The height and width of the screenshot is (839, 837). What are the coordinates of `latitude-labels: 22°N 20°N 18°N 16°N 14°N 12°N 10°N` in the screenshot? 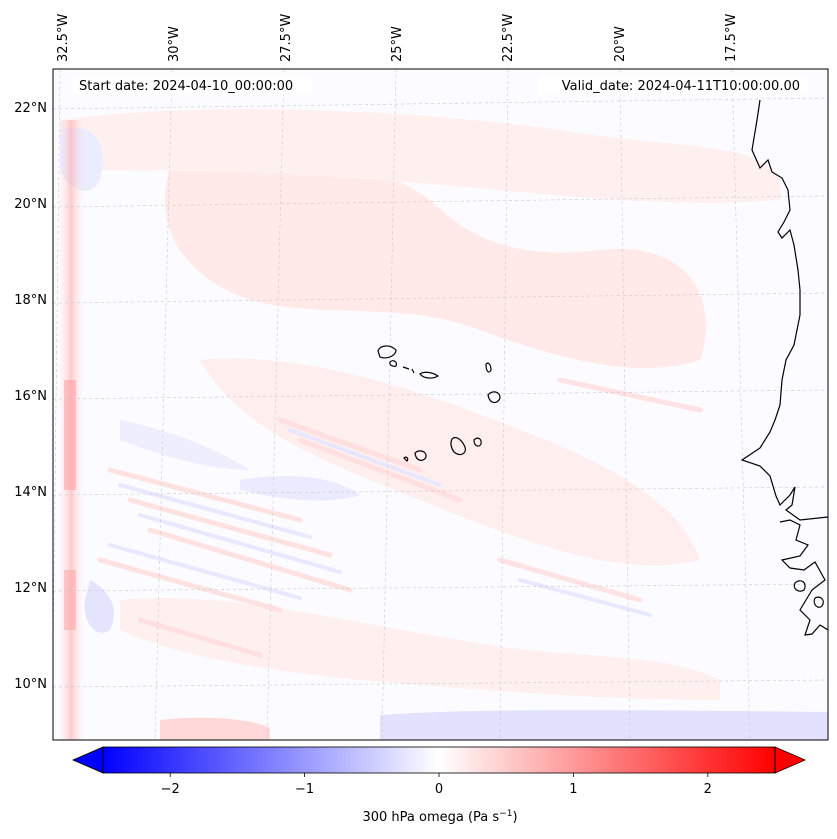 It's located at (30, 396).